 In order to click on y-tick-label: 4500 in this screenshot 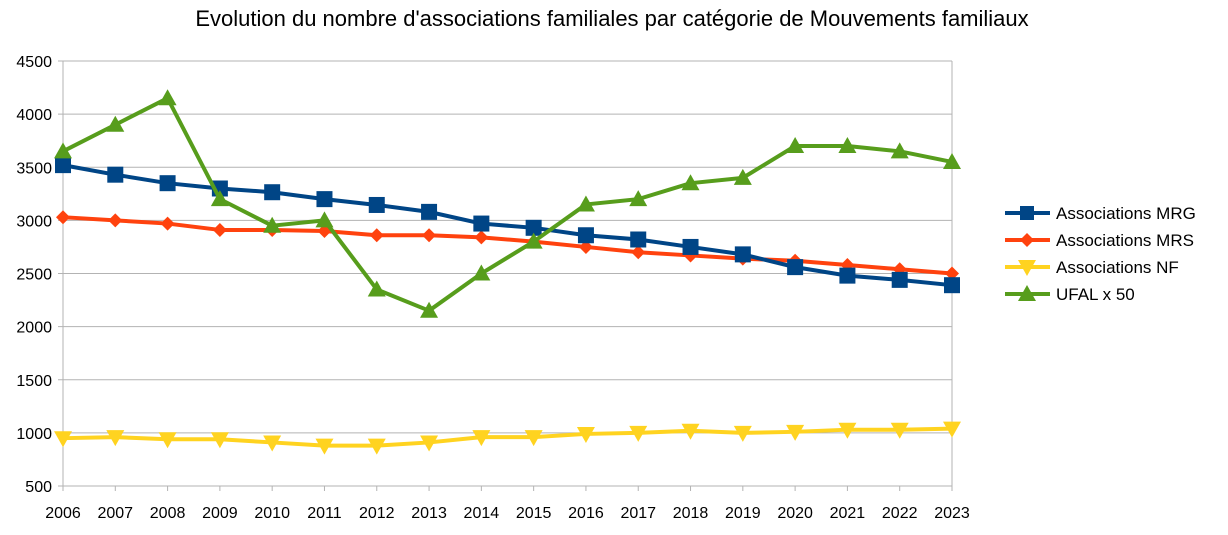, I will do `click(34, 62)`.